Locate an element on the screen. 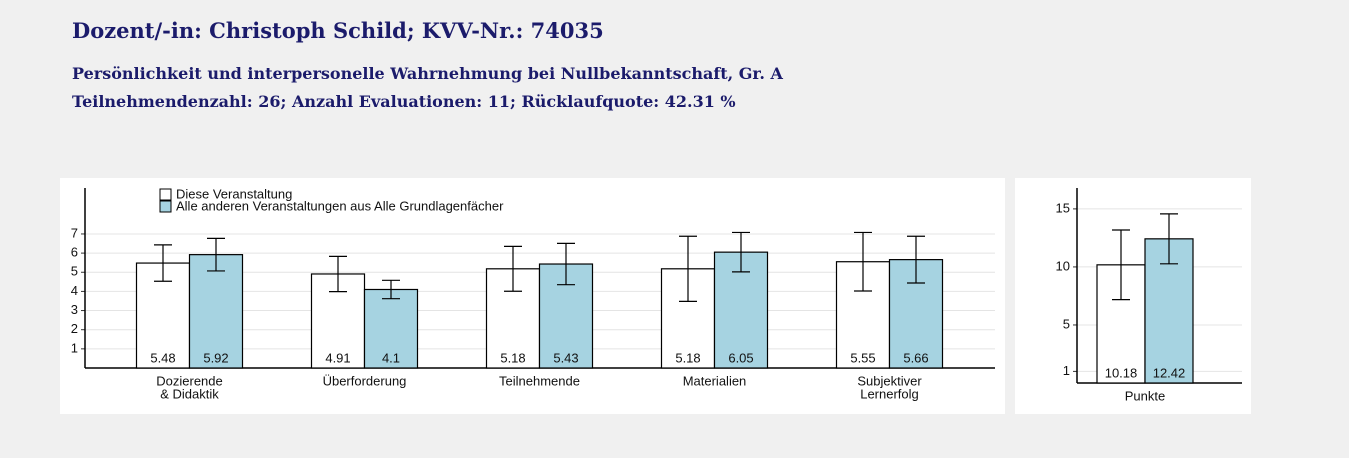 This screenshot has height=458, width=1349. value-label: 12.42 is located at coordinates (1169, 372).